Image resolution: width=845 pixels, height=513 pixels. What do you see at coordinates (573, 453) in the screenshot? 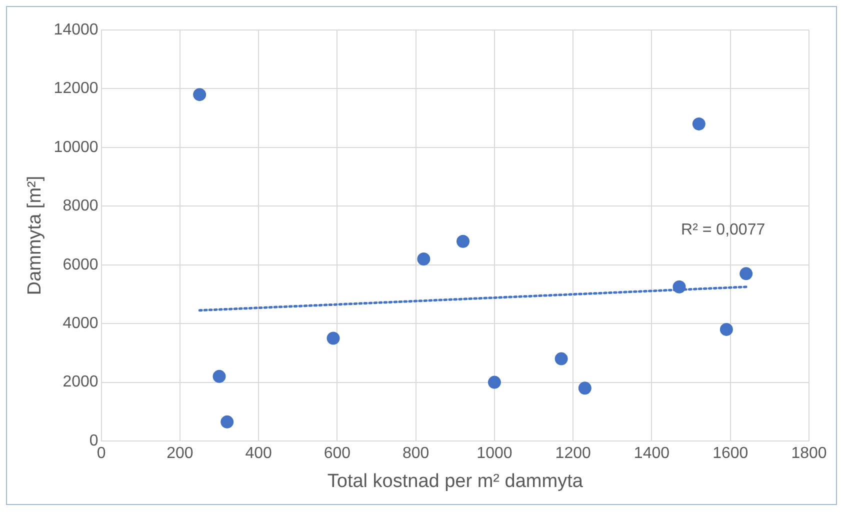
I see `x-tick-label: 1200` at bounding box center [573, 453].